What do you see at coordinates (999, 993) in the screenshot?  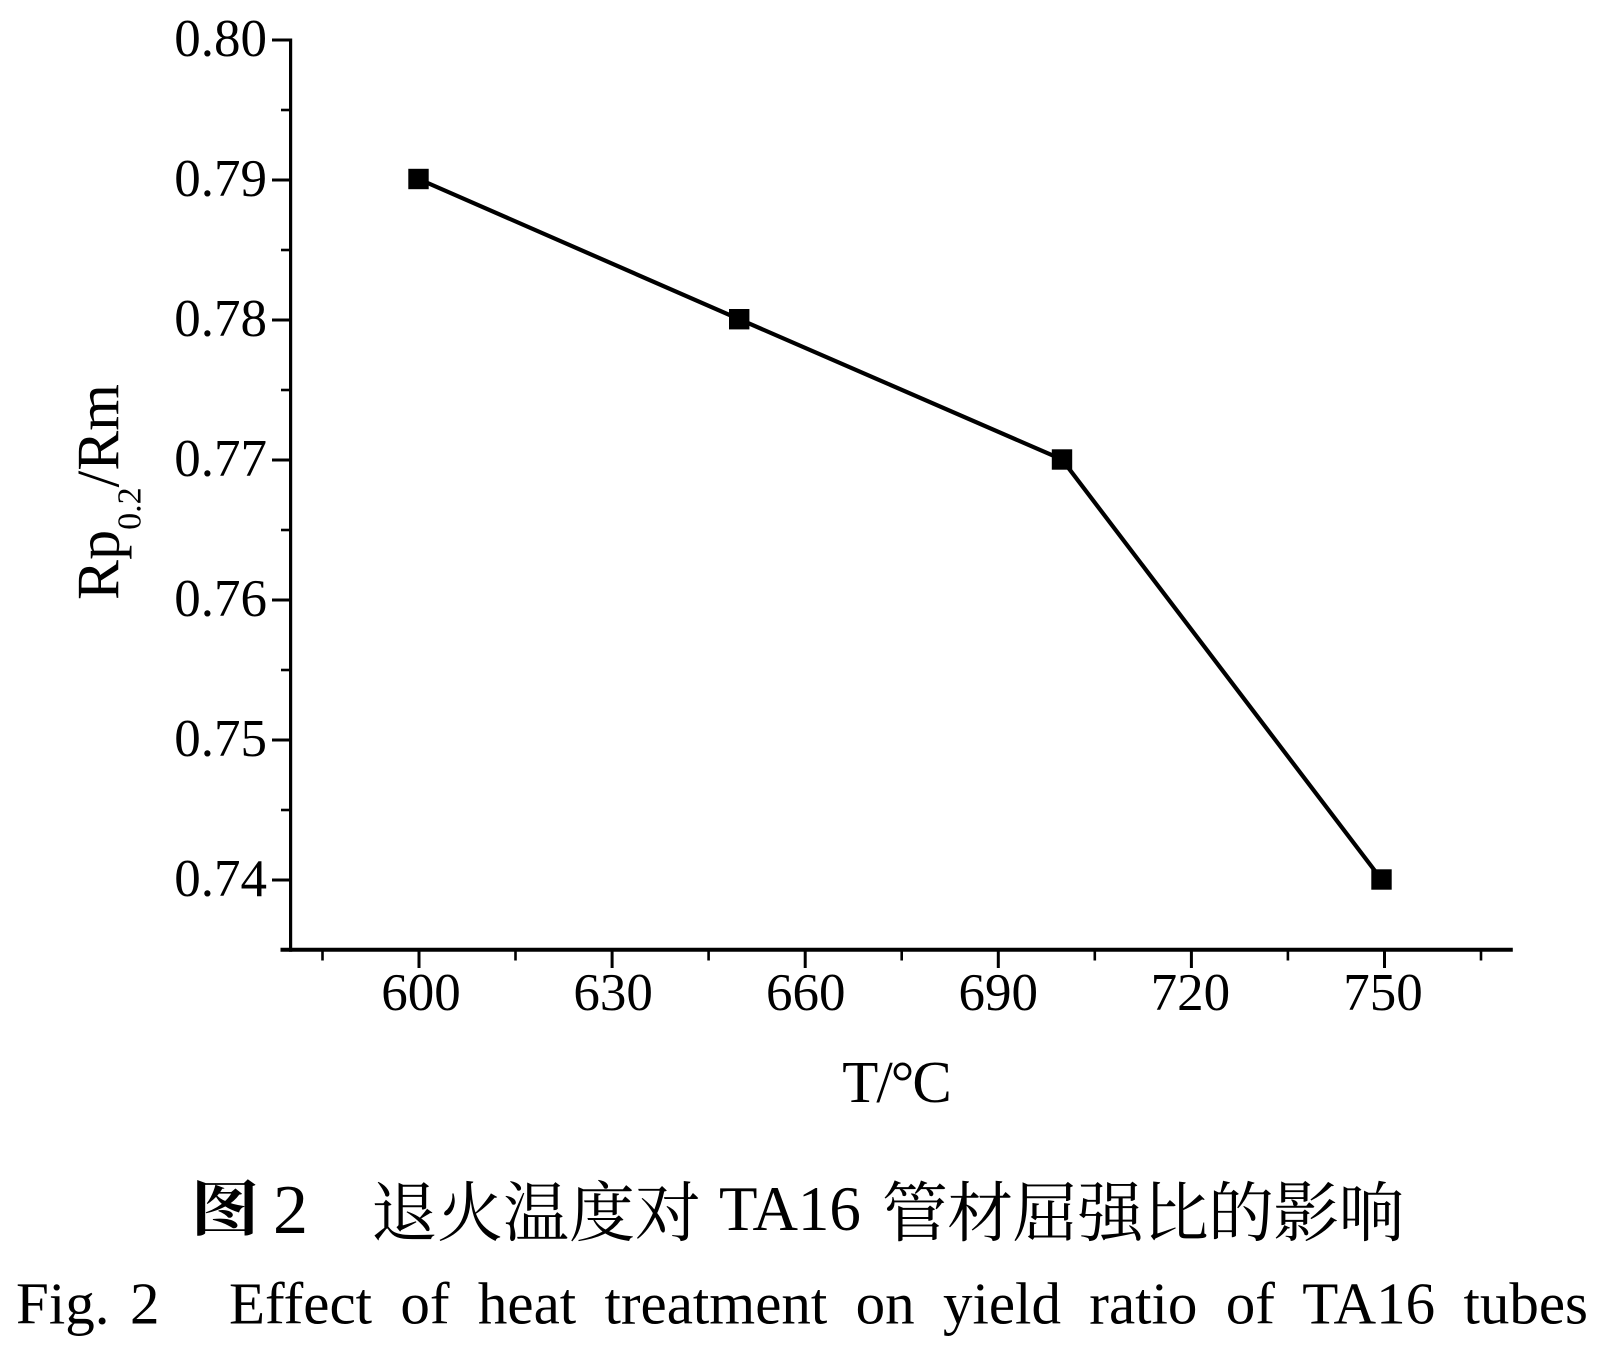 I see `svg-text: 690` at bounding box center [999, 993].